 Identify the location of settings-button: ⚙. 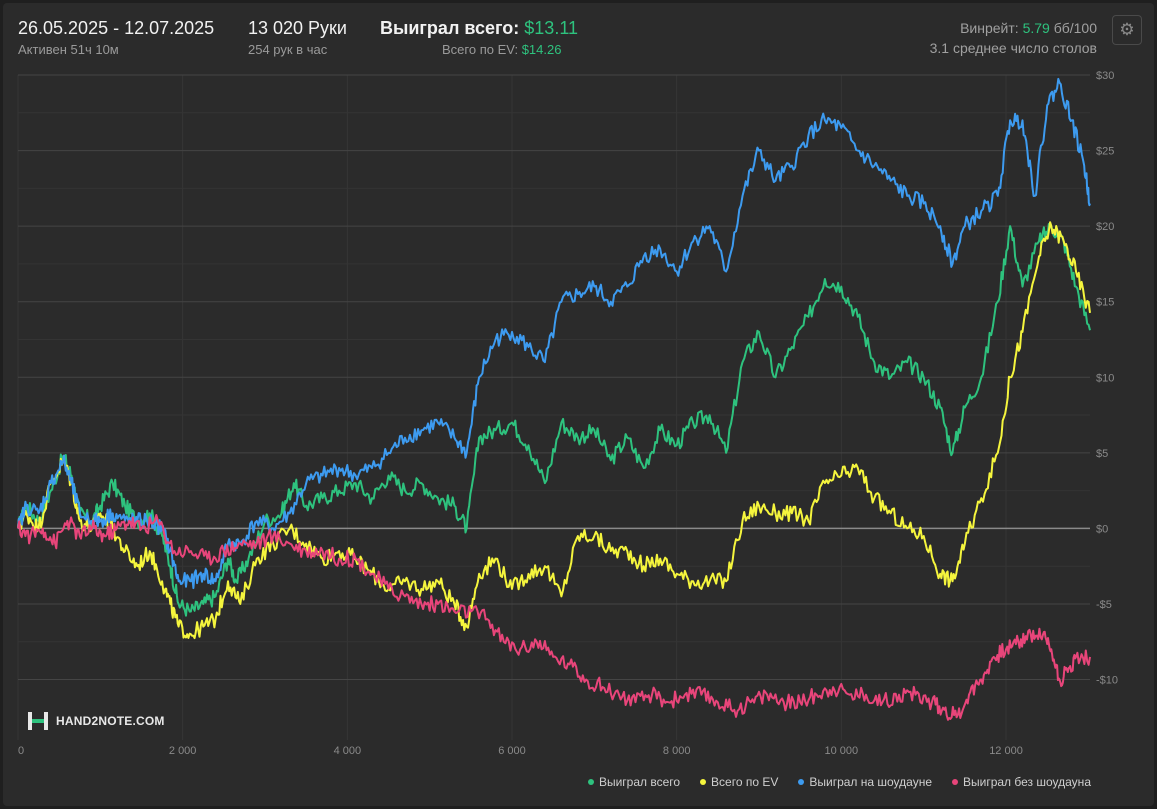
(1127, 30).